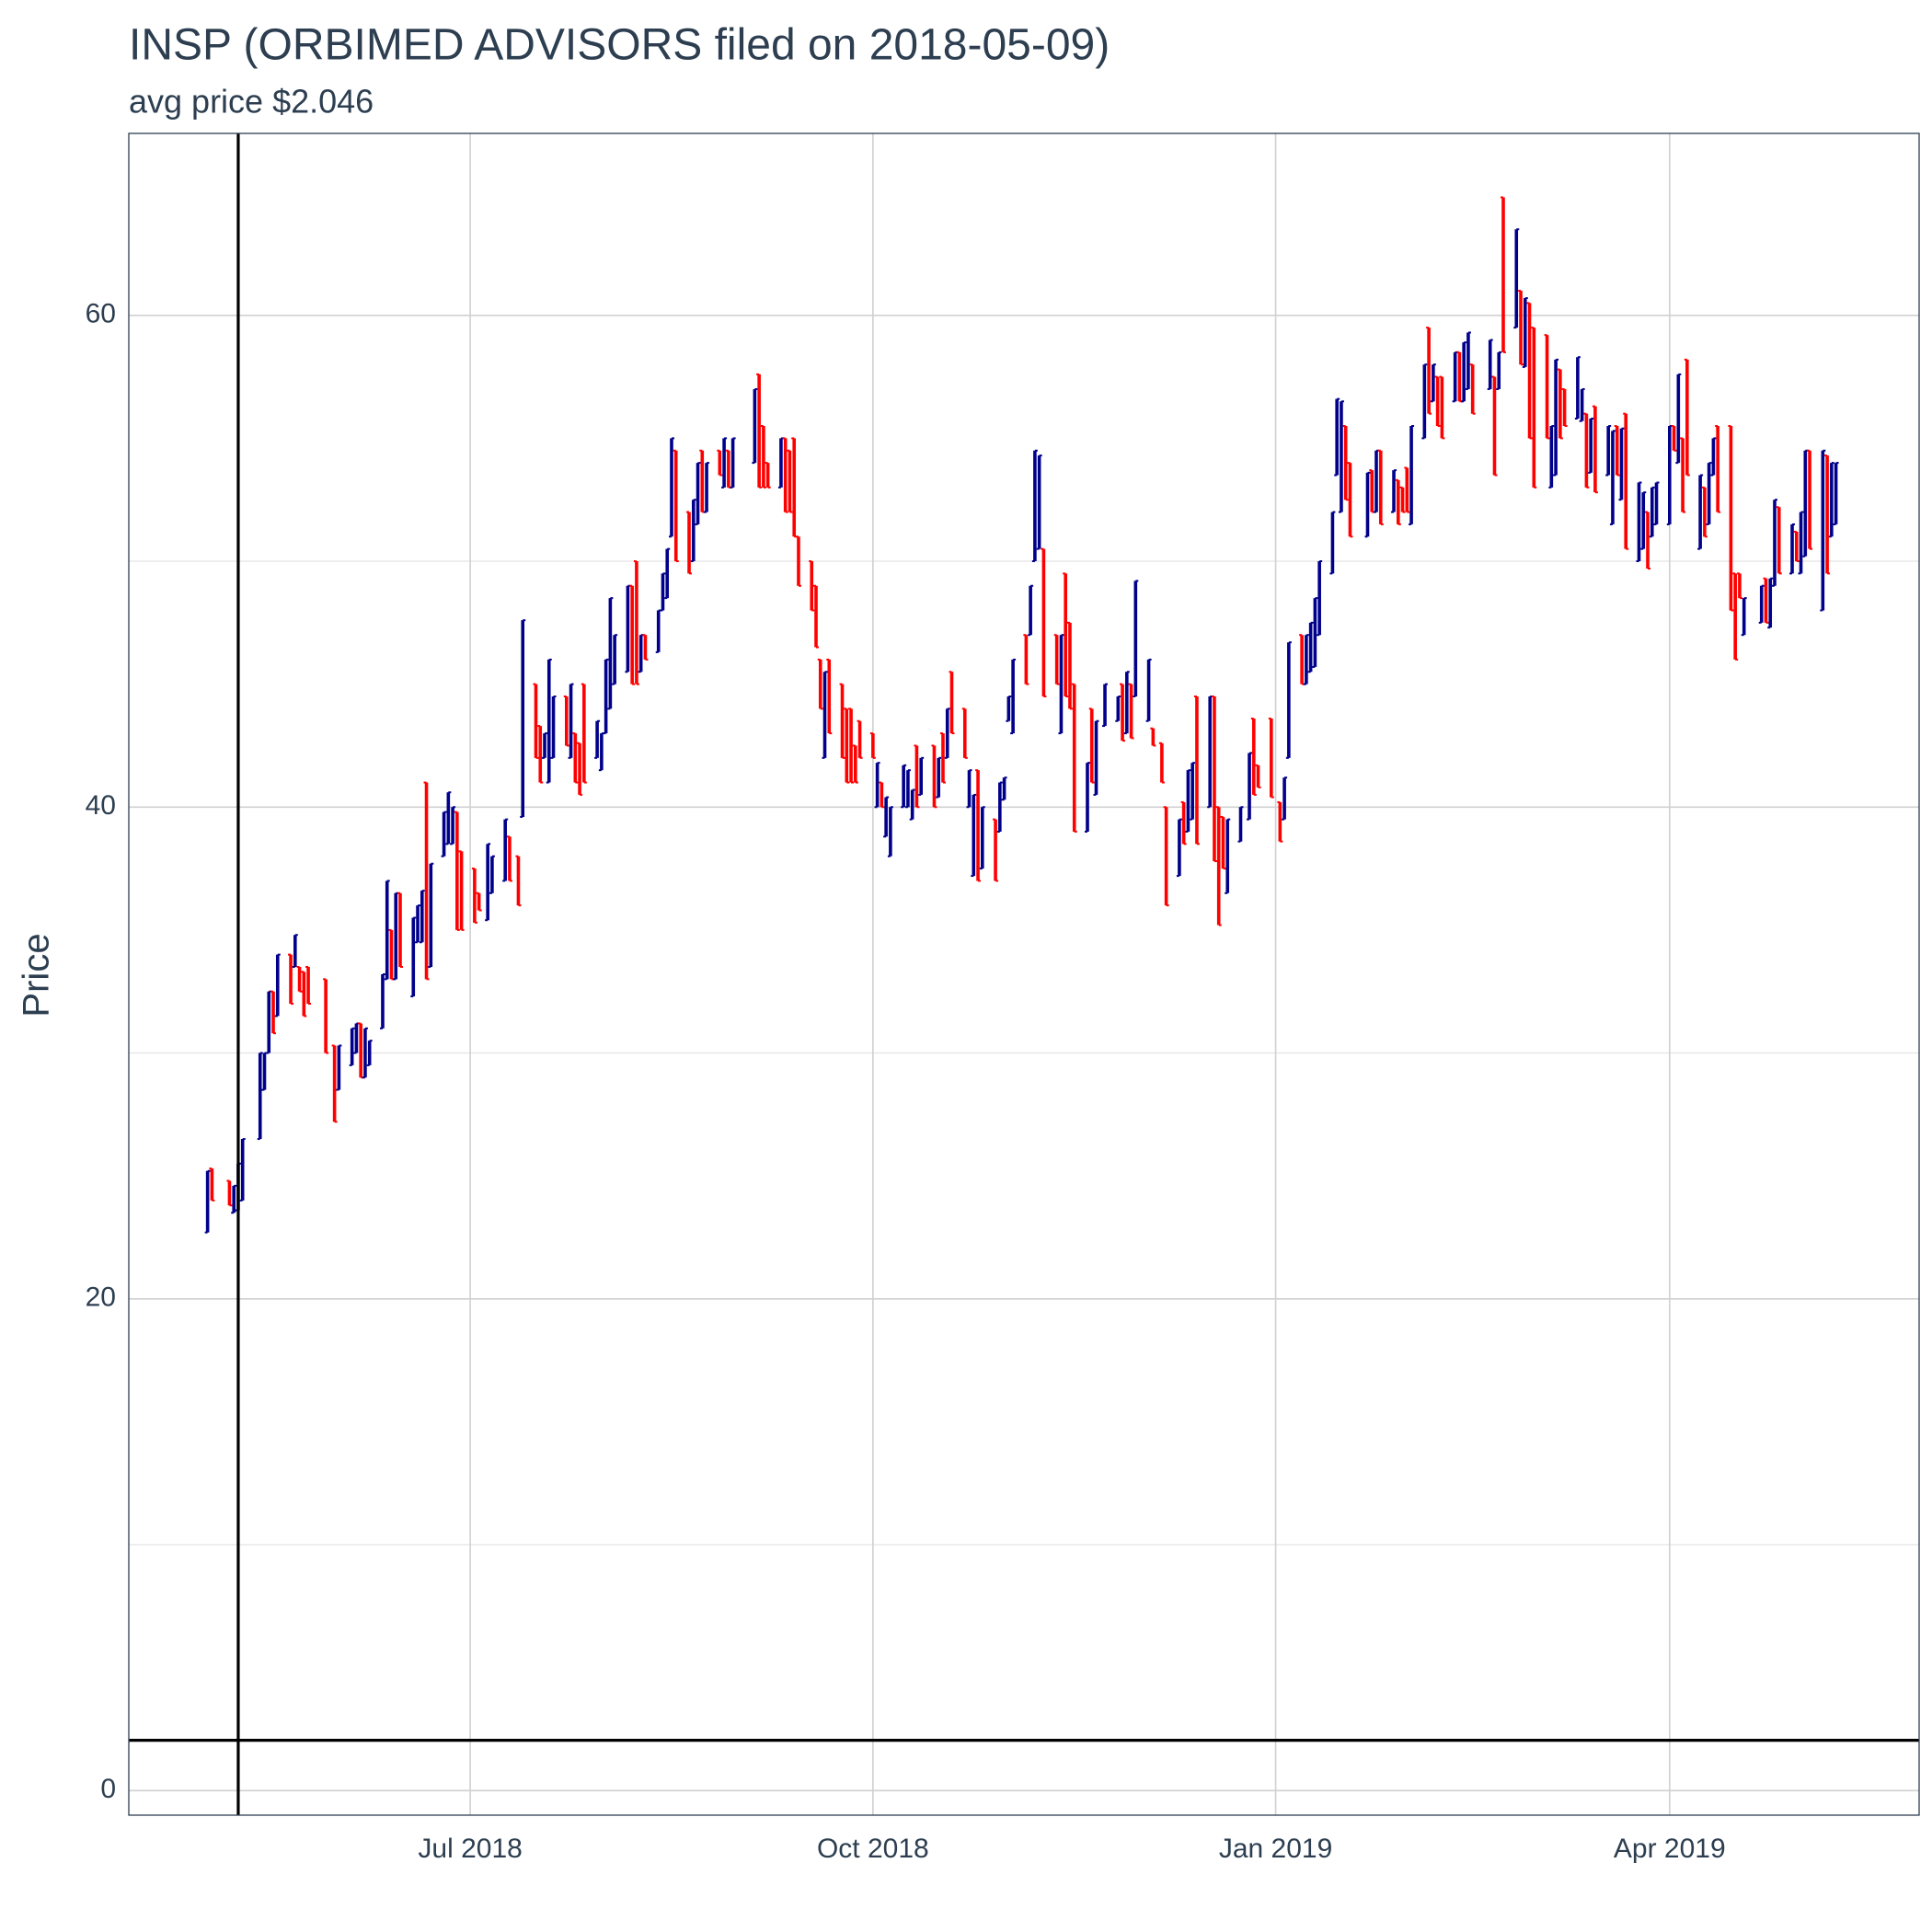 This screenshot has height=1932, width=1932. I want to click on y-tick-label: 0, so click(108, 1789).